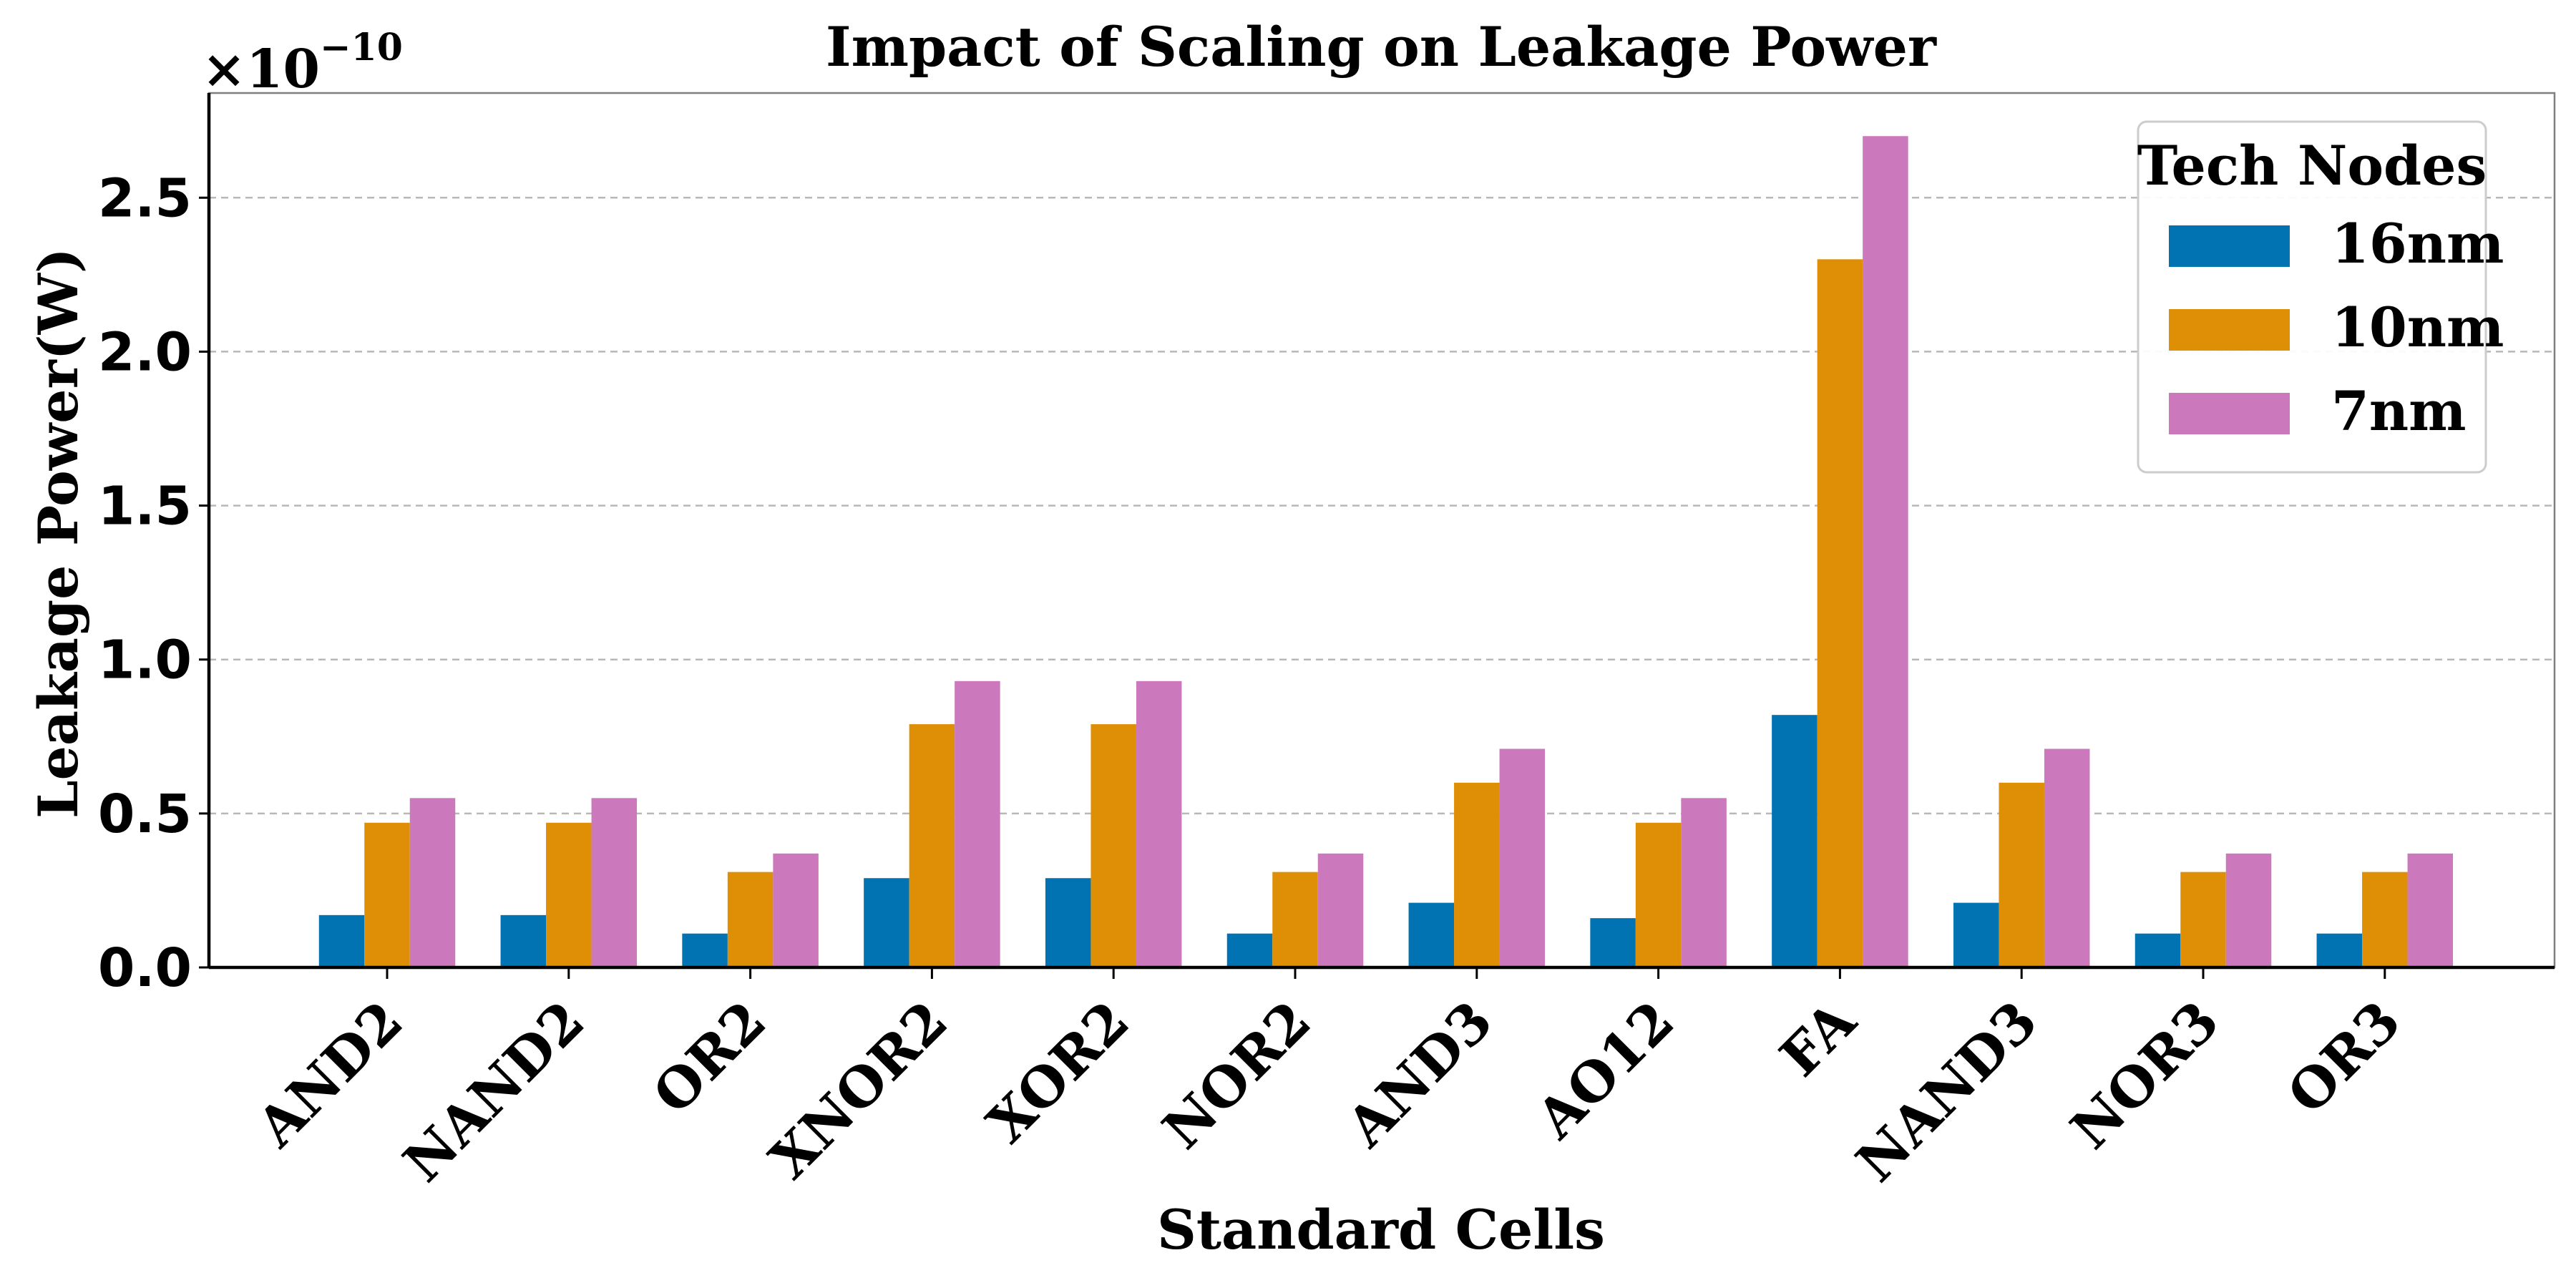  I want to click on bar-xor2-7nm, so click(1159, 823).